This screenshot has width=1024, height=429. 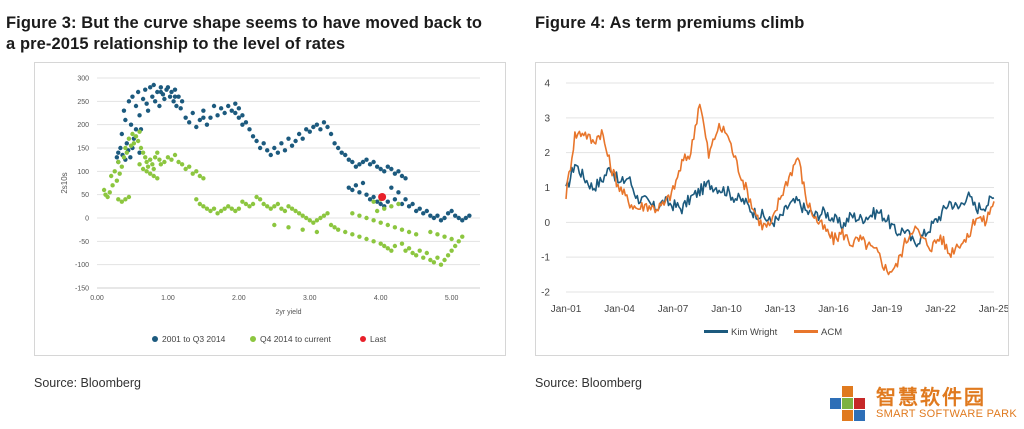 I want to click on y-tick-label: 4, so click(x=547, y=84).